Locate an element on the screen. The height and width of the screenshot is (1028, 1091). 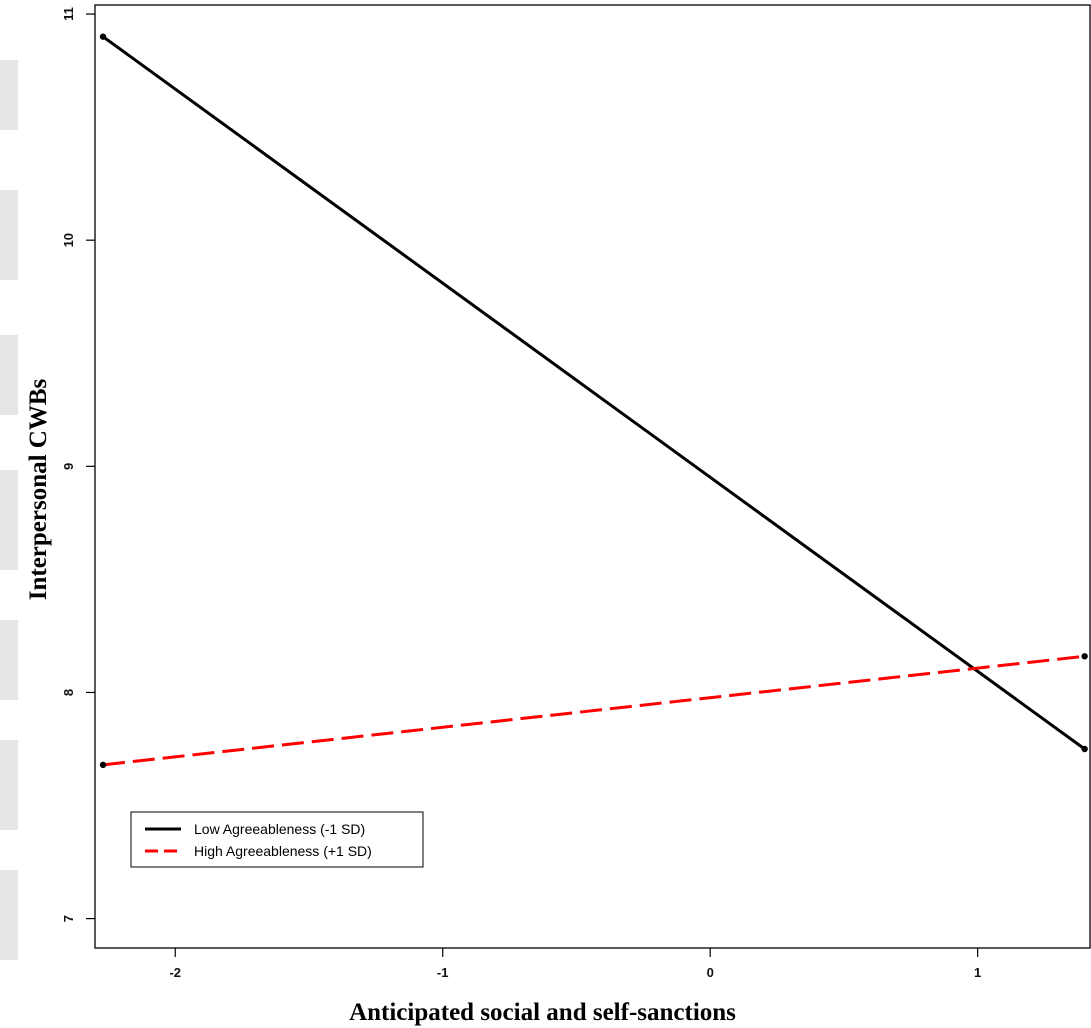
y-tick-label: 11 is located at coordinates (68, 14).